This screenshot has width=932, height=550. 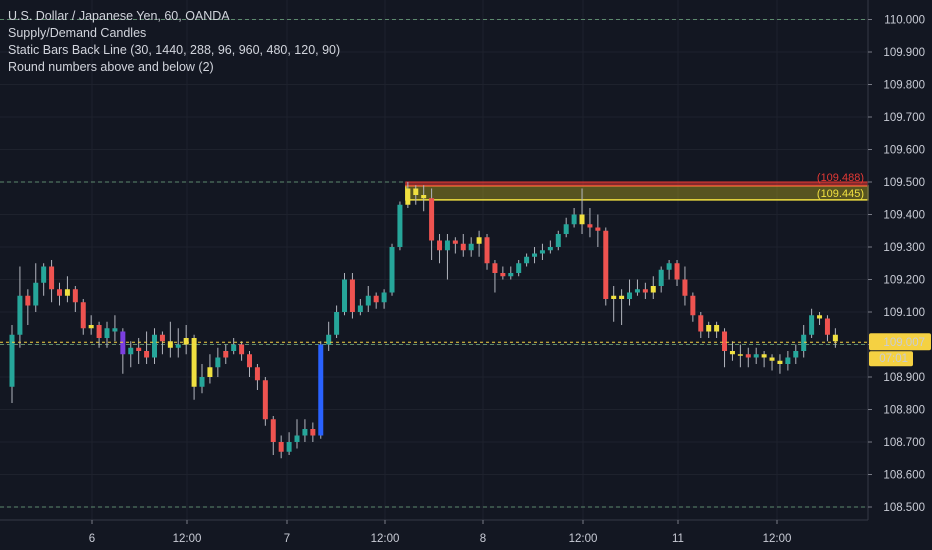 I want to click on time-axis: 6 12:00 7 12:00 8 12:00 11 12:00, so click(x=434, y=532).